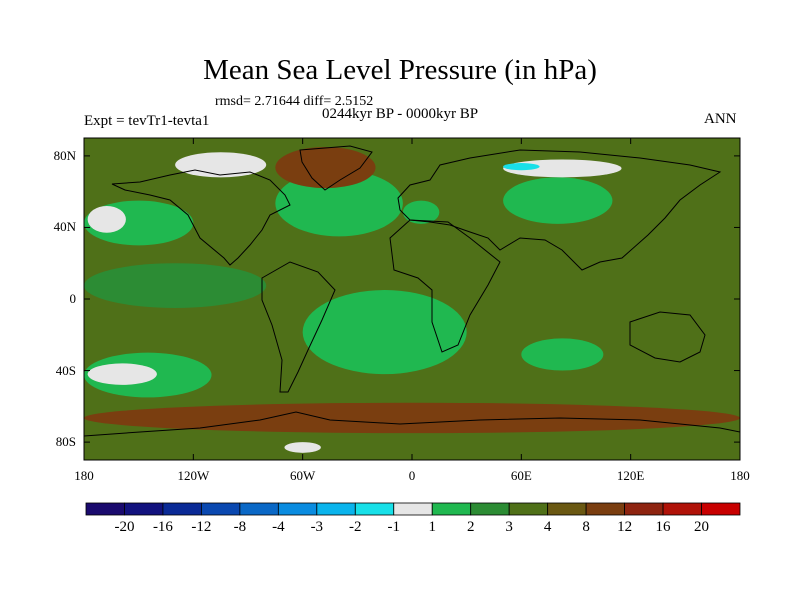 The width and height of the screenshot is (800, 600). I want to click on colorbar-level-label: 8, so click(586, 527).